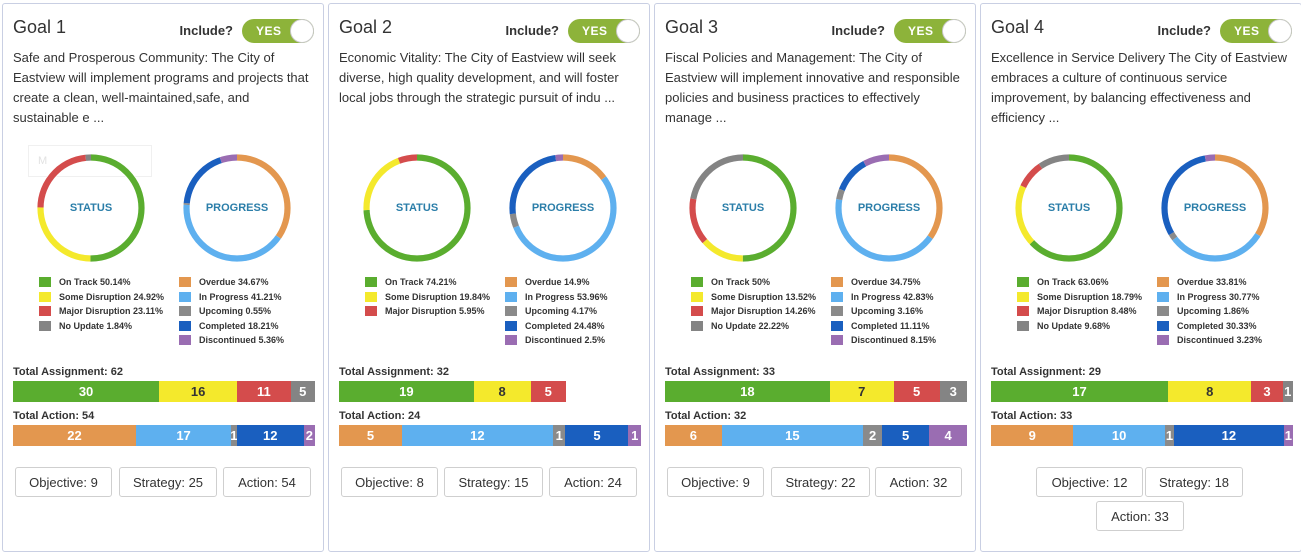  I want to click on objective-button: Objective: 12, so click(1089, 482).